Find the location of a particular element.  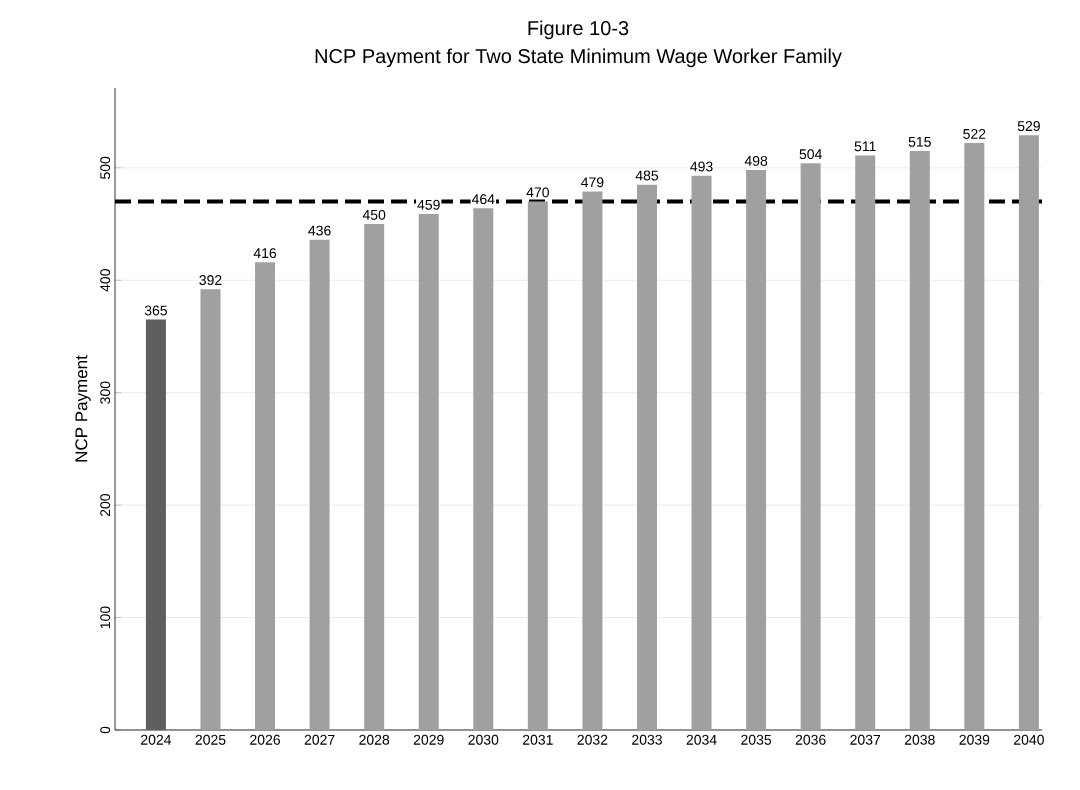

data-label: 511 is located at coordinates (865, 146).